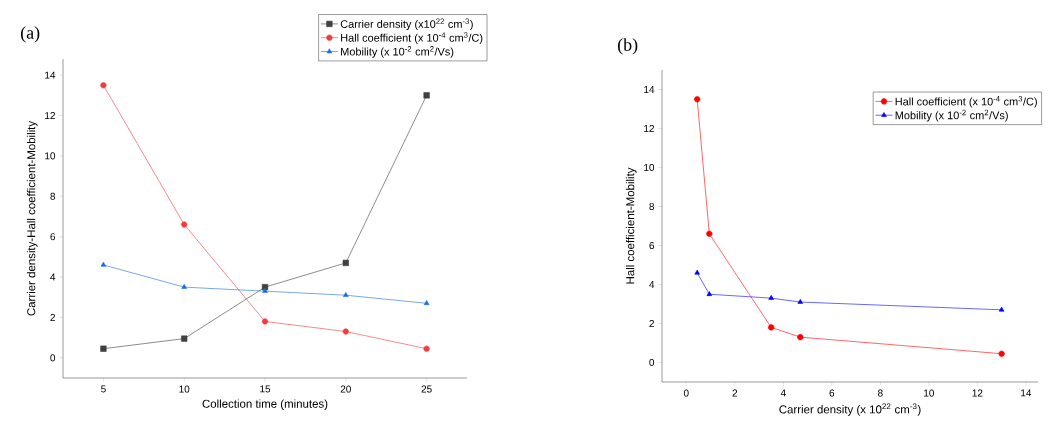  I want to click on legend-label: Carrier density (x10$^{22}$ cm$^{-3}$), so click(406, 24).